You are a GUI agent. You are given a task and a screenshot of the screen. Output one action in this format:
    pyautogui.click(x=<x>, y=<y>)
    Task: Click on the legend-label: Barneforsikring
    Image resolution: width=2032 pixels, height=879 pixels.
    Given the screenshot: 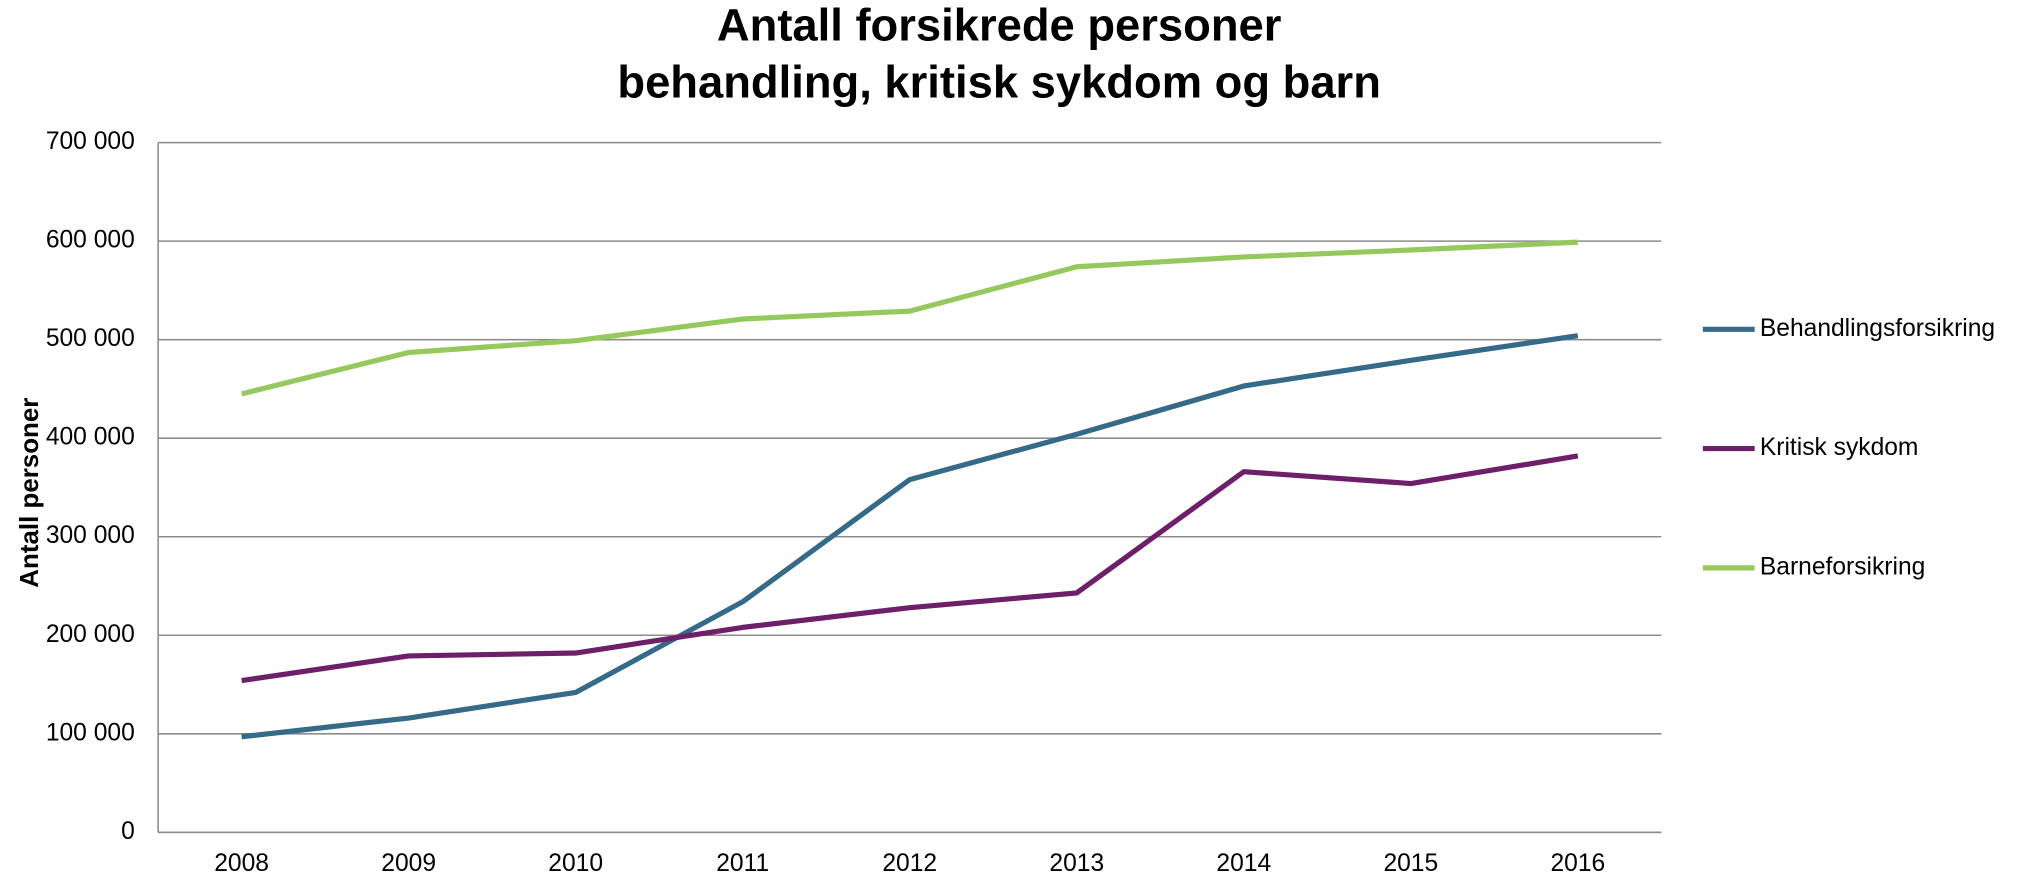 What is the action you would take?
    pyautogui.click(x=1842, y=566)
    